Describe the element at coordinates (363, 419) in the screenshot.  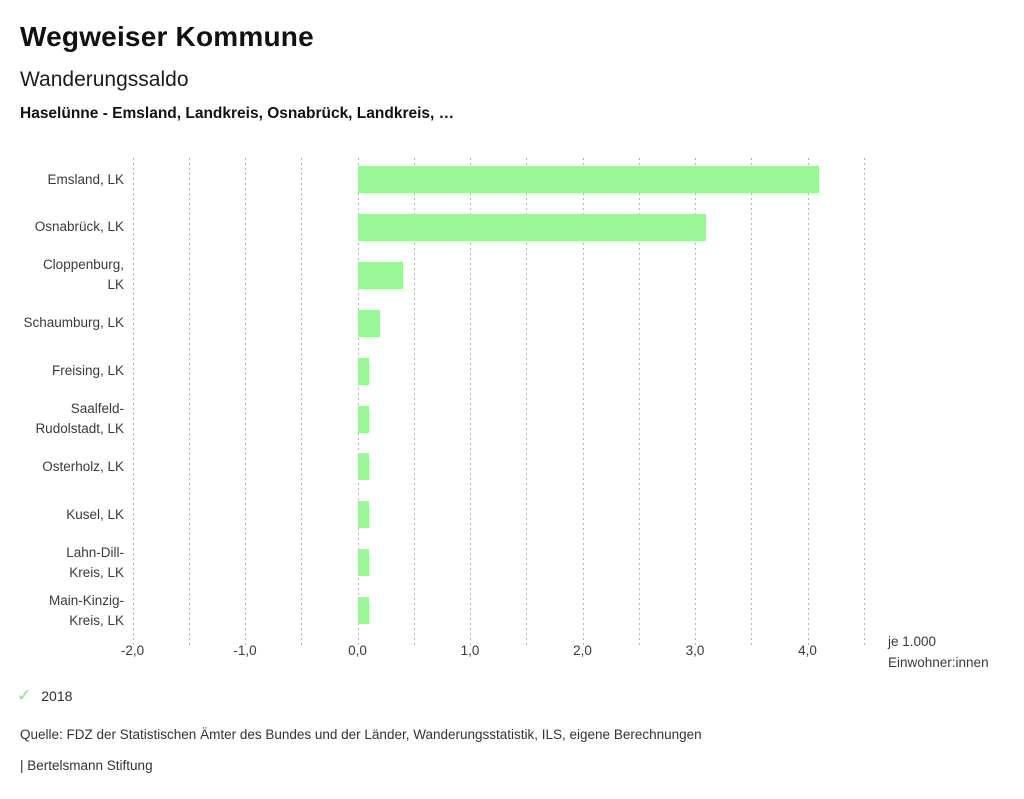
I see `bar-saalfeld-rudolstadt-lk` at that location.